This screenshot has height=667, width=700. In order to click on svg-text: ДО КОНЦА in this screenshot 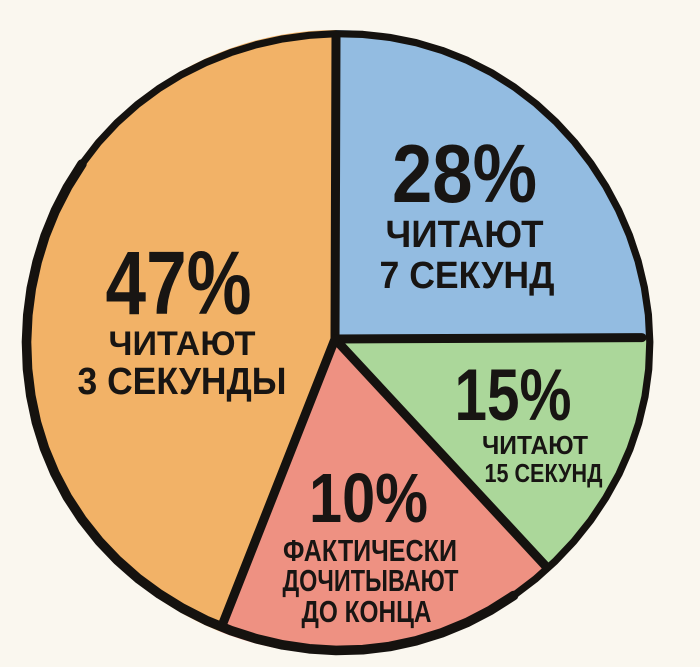, I will do `click(367, 611)`.